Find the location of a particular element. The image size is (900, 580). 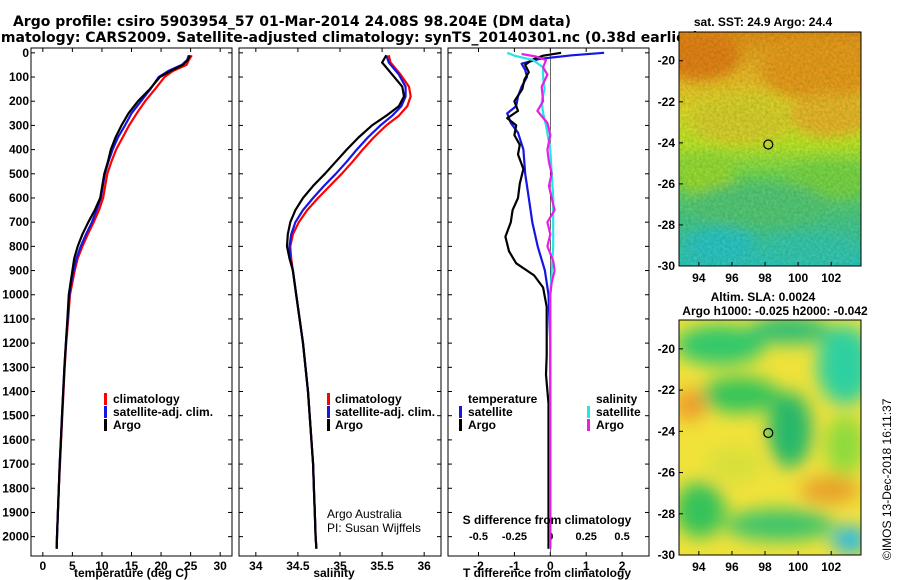

x-tick-label: 0 is located at coordinates (42, 566).